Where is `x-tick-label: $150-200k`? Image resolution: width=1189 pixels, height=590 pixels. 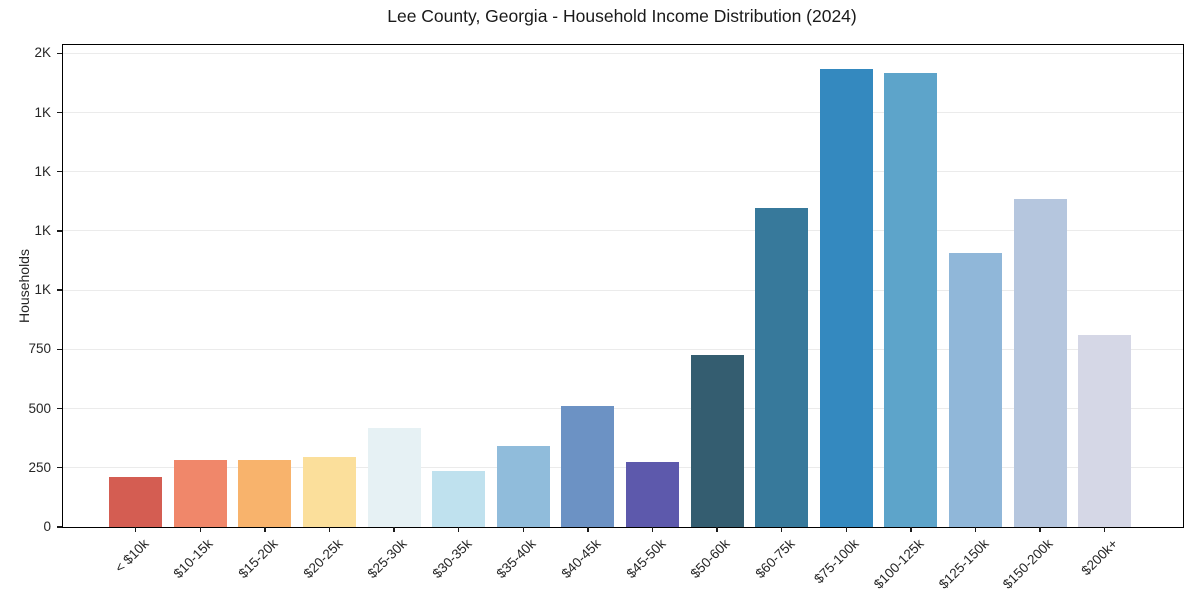 x-tick-label: $150-200k is located at coordinates (1027, 563).